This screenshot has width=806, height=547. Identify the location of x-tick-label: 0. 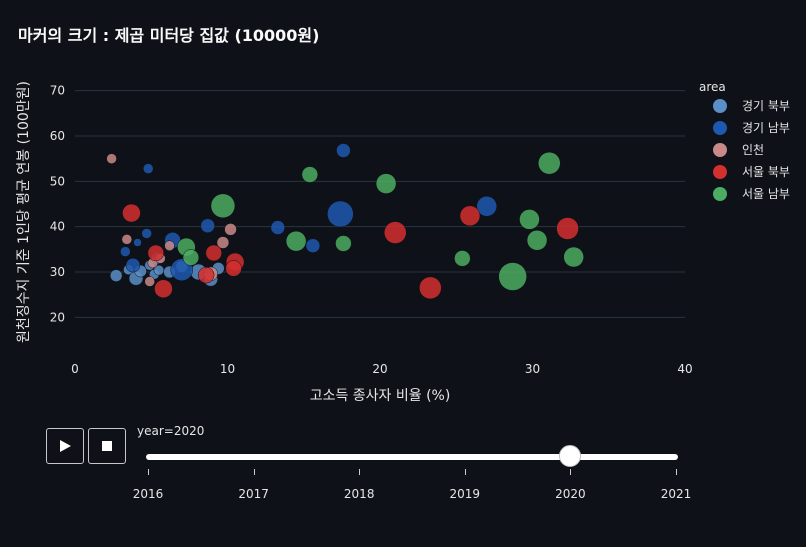
(75, 369).